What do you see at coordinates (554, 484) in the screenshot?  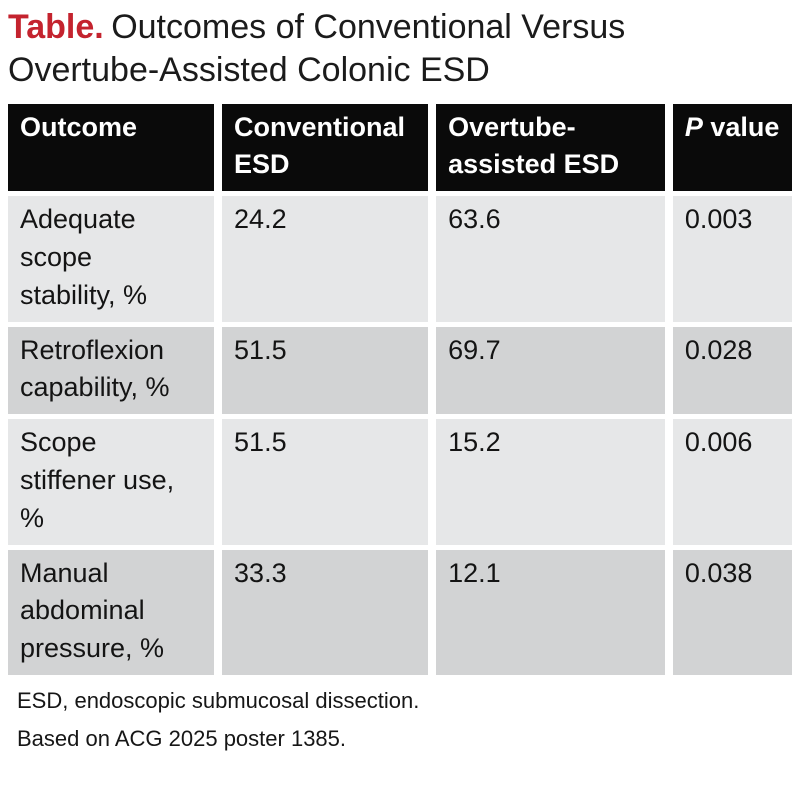 I see `overtube-esd-value-cell: 15.2` at bounding box center [554, 484].